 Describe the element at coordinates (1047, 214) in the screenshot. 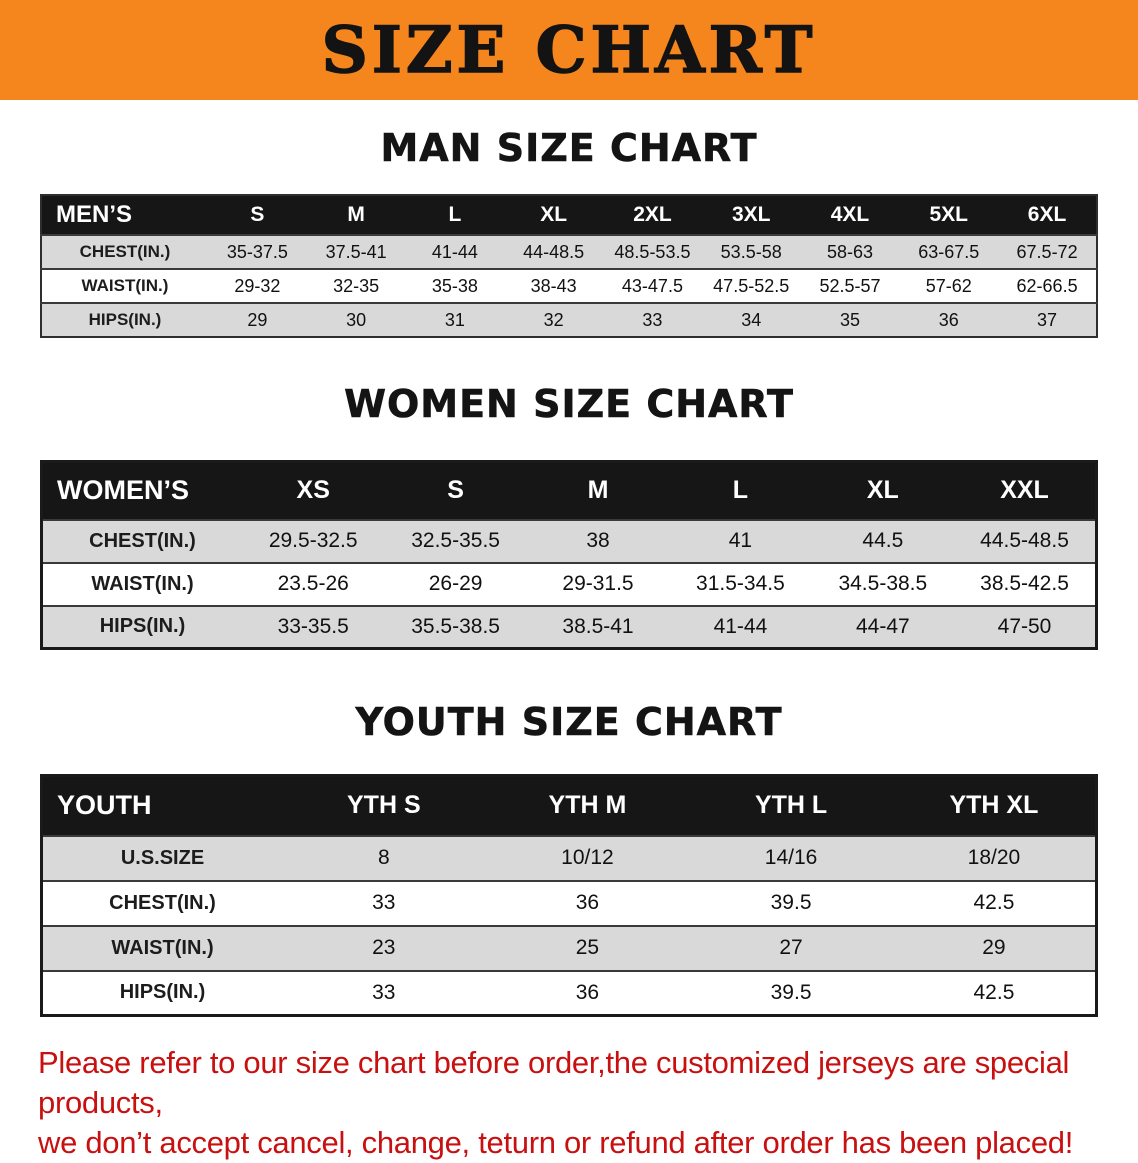

I see `size-column-header: 6XL` at that location.